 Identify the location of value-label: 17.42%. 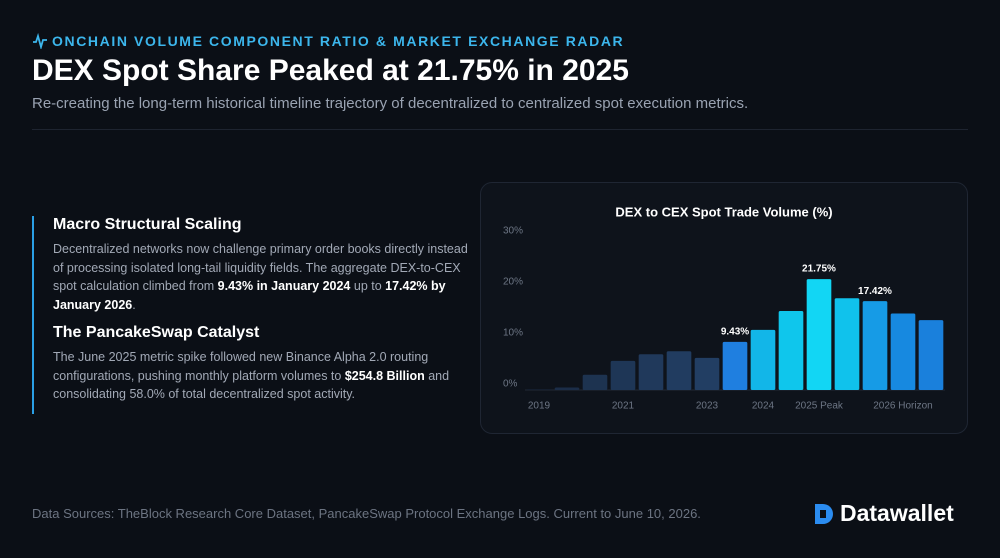
(875, 291).